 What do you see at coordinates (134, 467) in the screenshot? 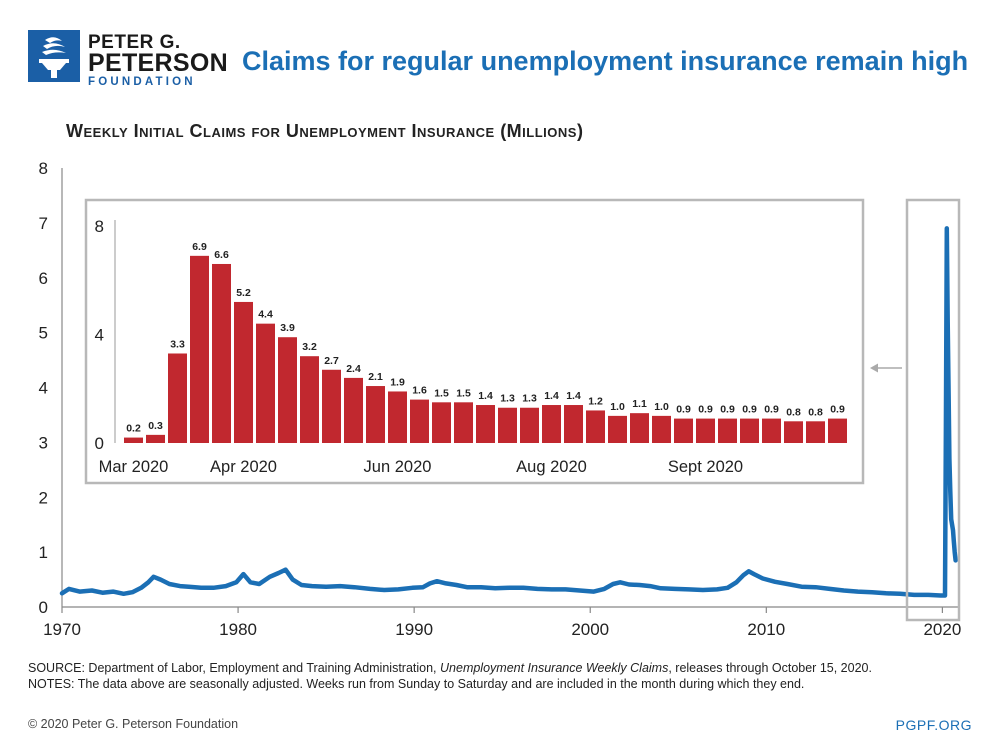
I see `inset-x-tick-label: Mar 2020` at bounding box center [134, 467].